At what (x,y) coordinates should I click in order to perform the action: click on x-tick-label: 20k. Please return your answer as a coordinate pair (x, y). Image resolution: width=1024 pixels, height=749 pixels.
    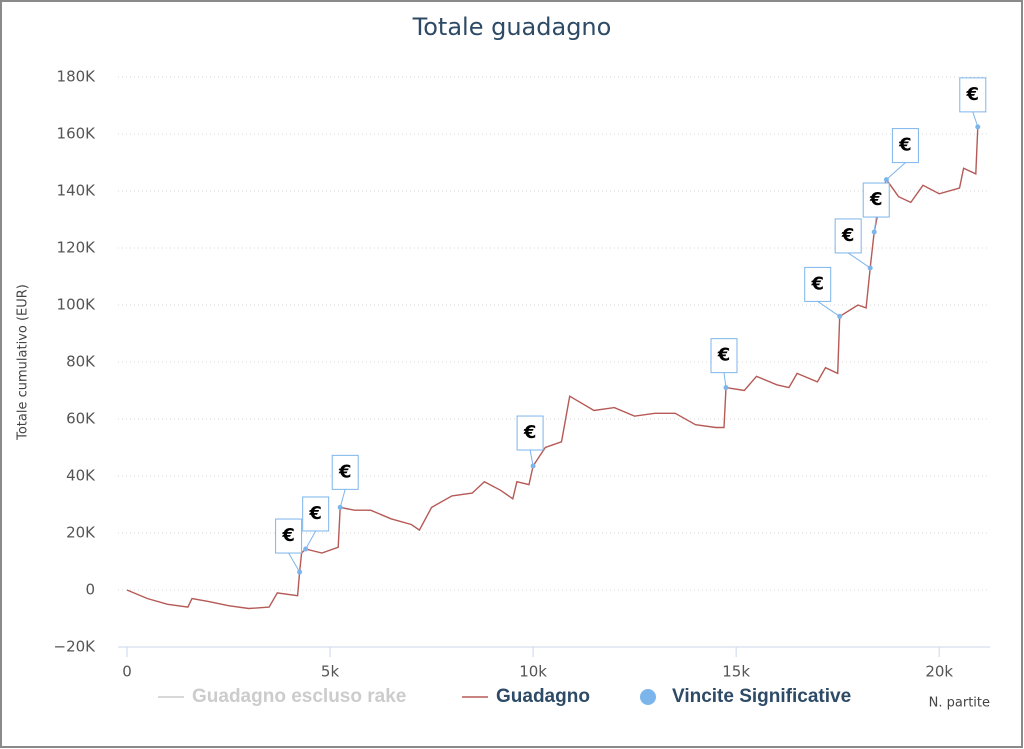
    Looking at the image, I should click on (939, 672).